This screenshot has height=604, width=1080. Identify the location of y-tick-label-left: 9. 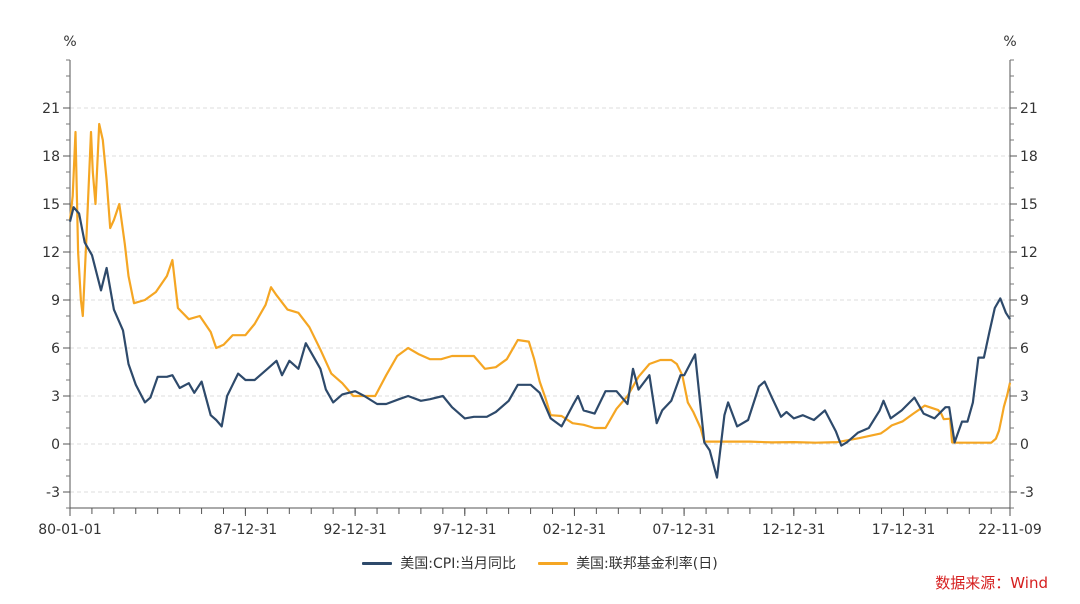
(55, 301).